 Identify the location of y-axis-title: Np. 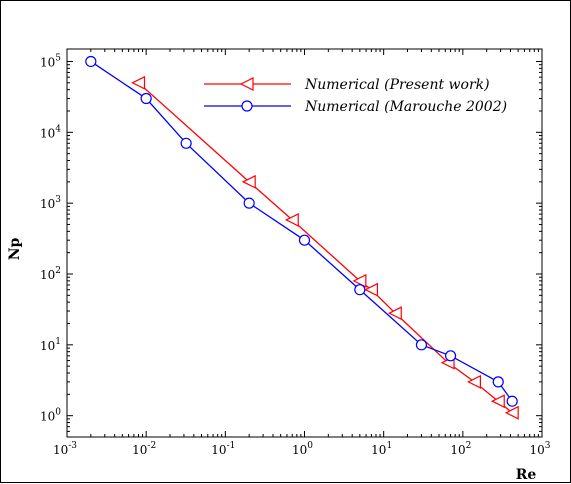
(15, 249).